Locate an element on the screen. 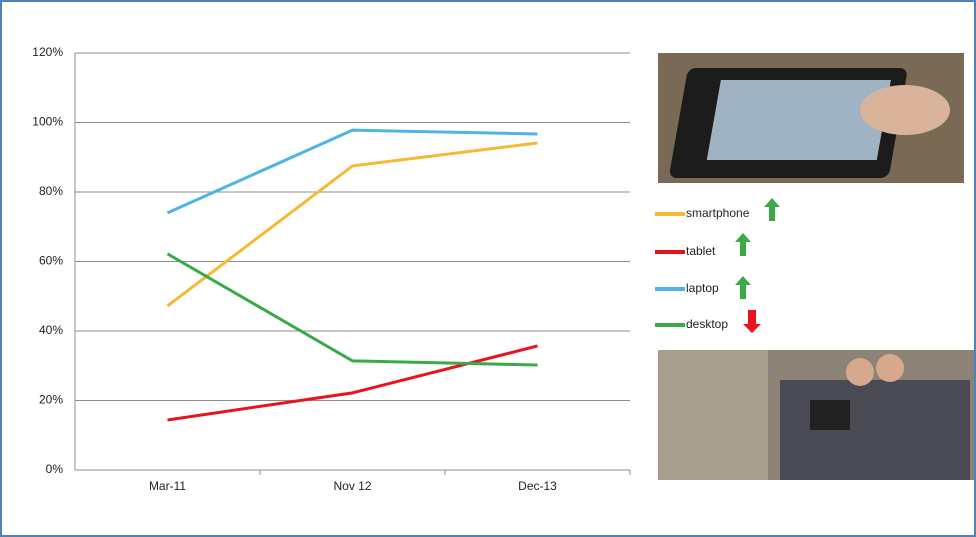 The width and height of the screenshot is (976, 537). y-tick-label: 100% is located at coordinates (47, 122).